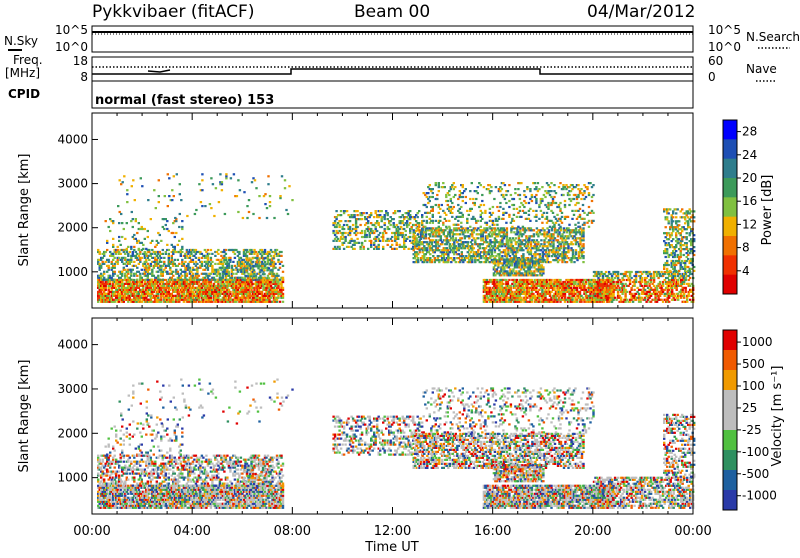 The height and width of the screenshot is (558, 800). What do you see at coordinates (391, 68) in the screenshot?
I see `freq-panel: 18 8 60 0 Freq. [MHz] Nave` at bounding box center [391, 68].